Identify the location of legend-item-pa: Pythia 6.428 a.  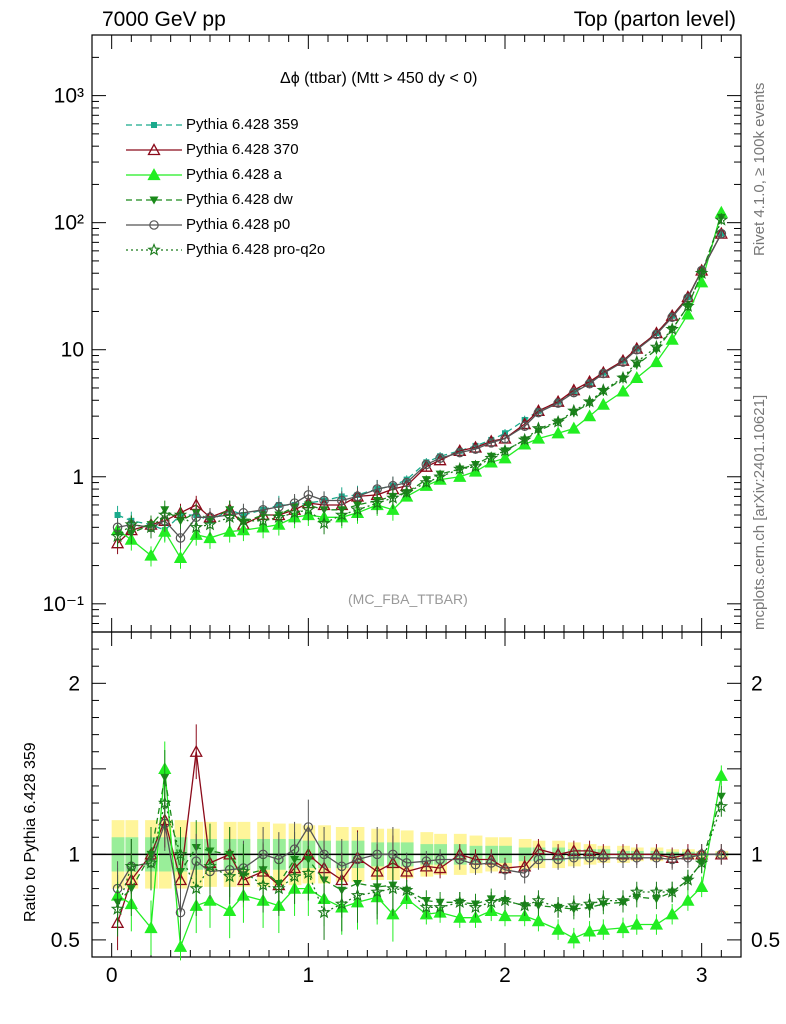
(224, 174).